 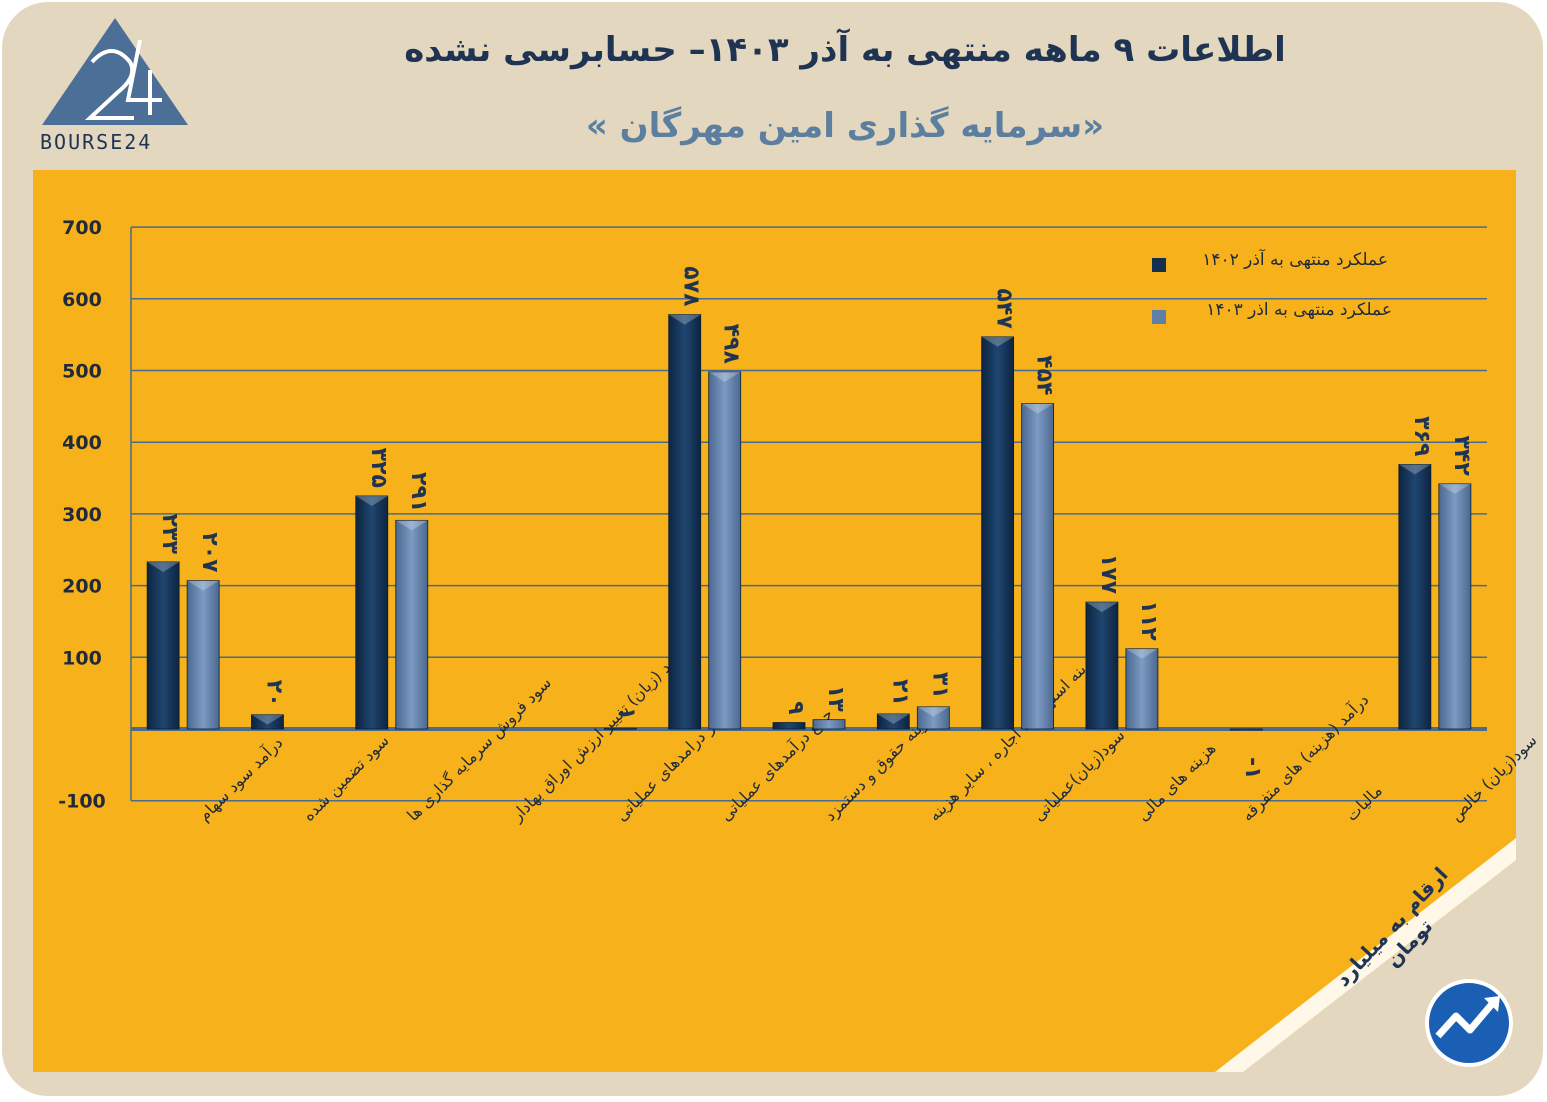 I want to click on legend-entry-1403: عملکرد منتهی به اذر ۱۴۰۳, so click(x=1299, y=310).